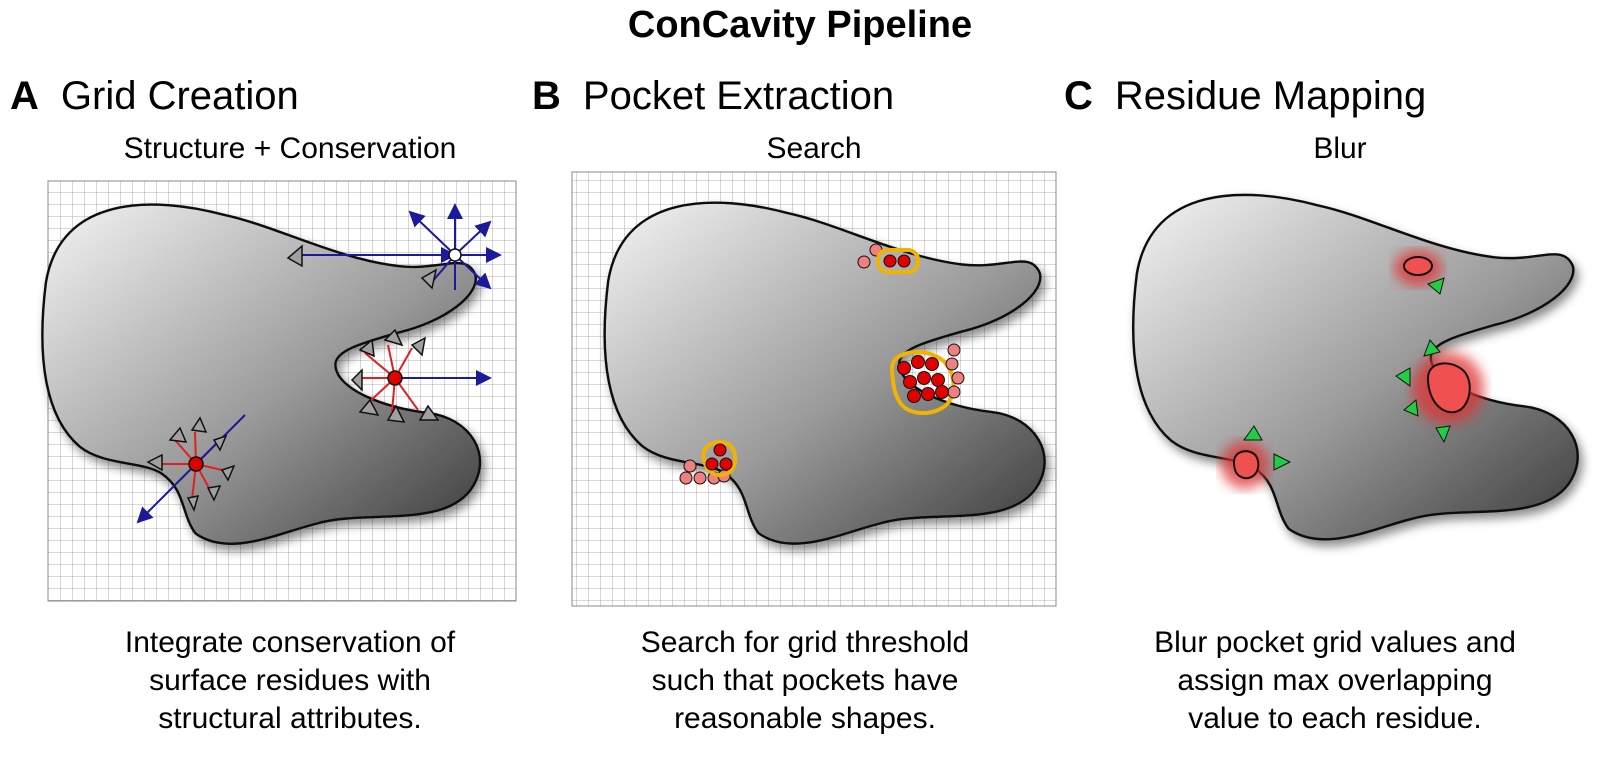 Image resolution: width=1600 pixels, height=757 pixels. Describe the element at coordinates (290, 642) in the screenshot. I see `panel-a-caption-line: Integrate conservation of` at that location.